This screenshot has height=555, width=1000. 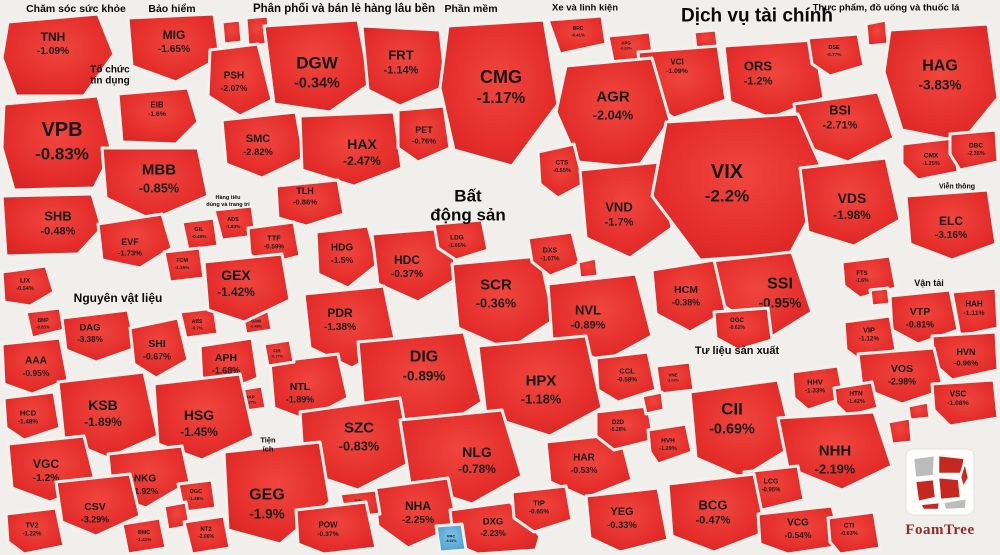 I want to click on sector-label-thuc-pham-o-uong-va-thuoc-la: Thực phẩm, đồ uống và thuốc lá, so click(x=886, y=8).